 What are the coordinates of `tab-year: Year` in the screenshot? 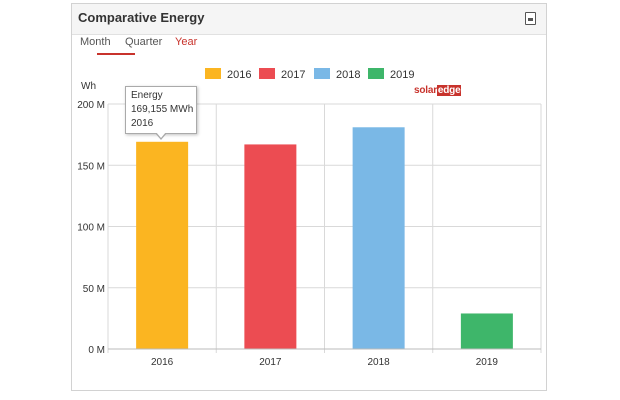 It's located at (186, 42).